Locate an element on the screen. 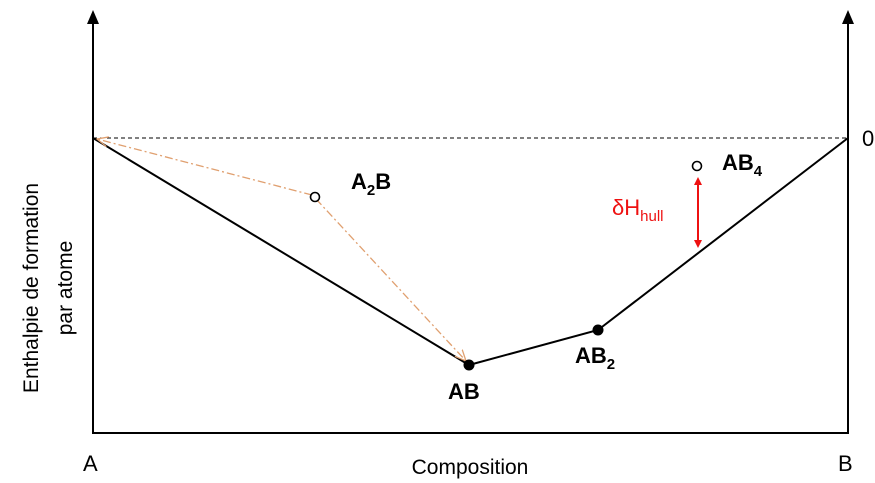  right-axis-arrowhead is located at coordinates (848, 17).